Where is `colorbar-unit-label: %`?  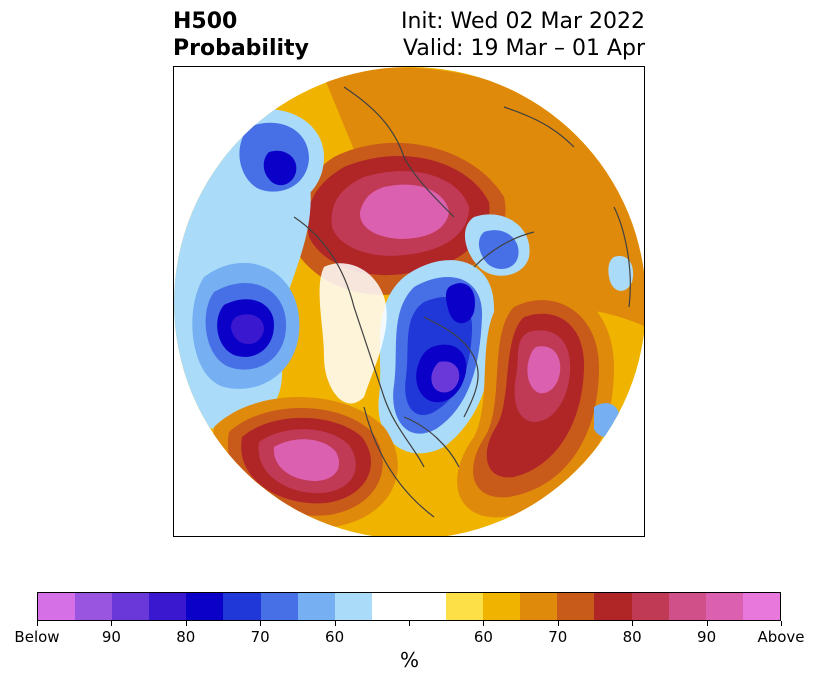
colorbar-unit-label: % is located at coordinates (409, 660).